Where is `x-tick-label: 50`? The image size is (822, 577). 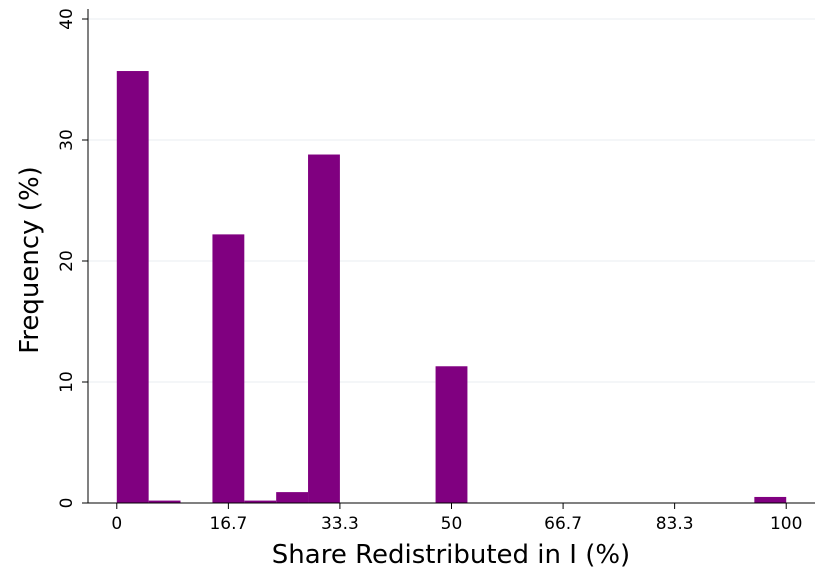 x-tick-label: 50 is located at coordinates (452, 524).